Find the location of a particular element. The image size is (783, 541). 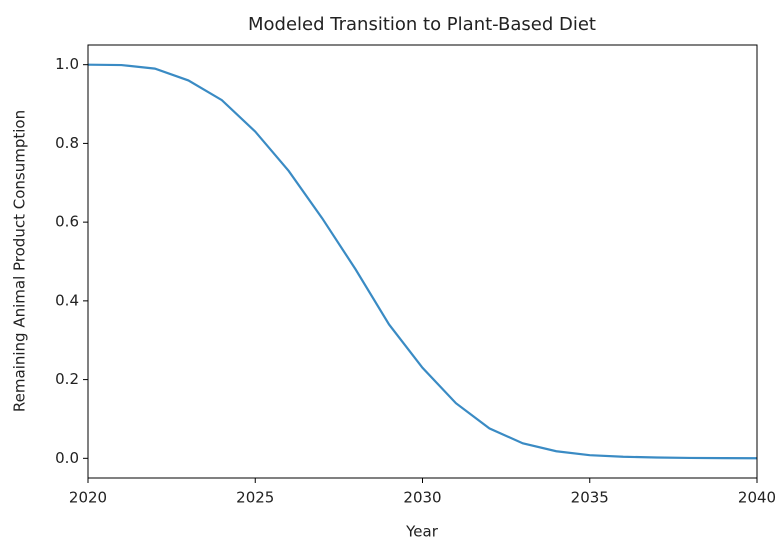

x-axis-label: Year is located at coordinates (422, 532).